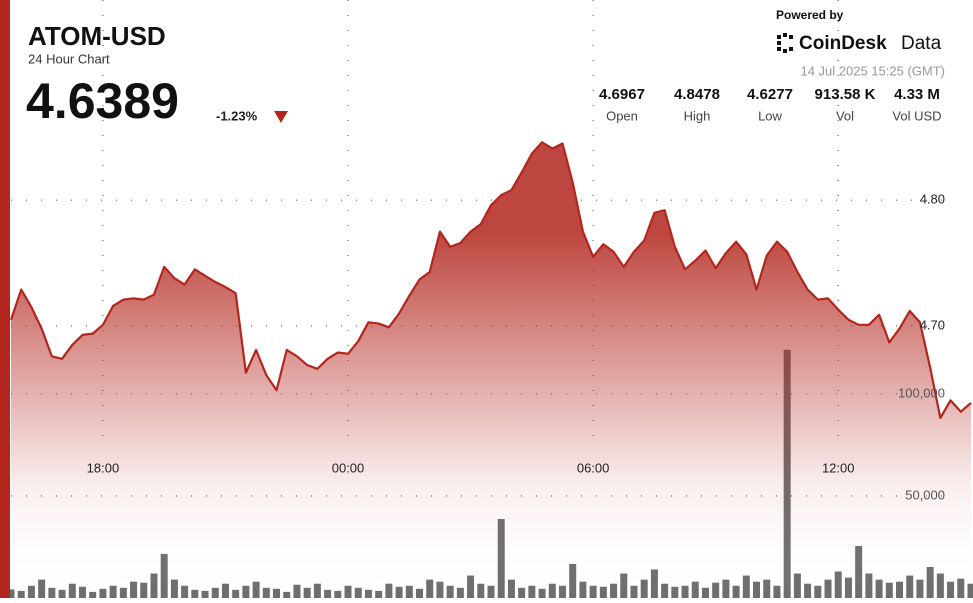  Describe the element at coordinates (5, 299) in the screenshot. I see `accent-bar` at that location.